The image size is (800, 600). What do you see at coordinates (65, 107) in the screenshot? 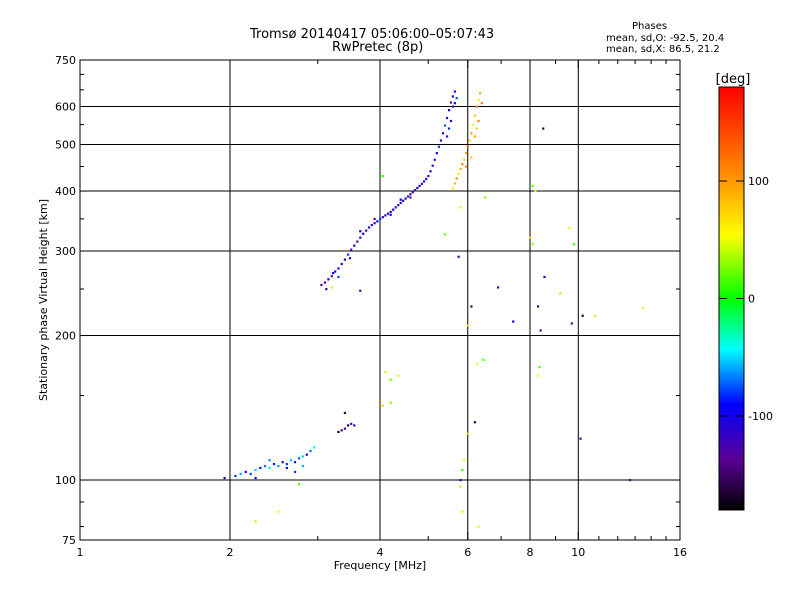
I see `y-tick-label: 600` at bounding box center [65, 107].